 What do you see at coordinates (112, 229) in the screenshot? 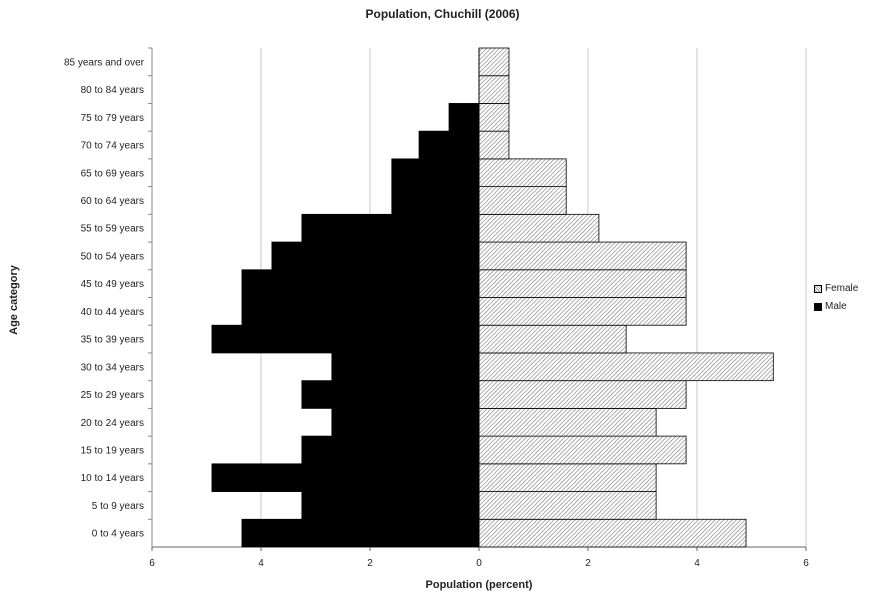
I see `y-tick-label: 55 to 59 years` at bounding box center [112, 229].